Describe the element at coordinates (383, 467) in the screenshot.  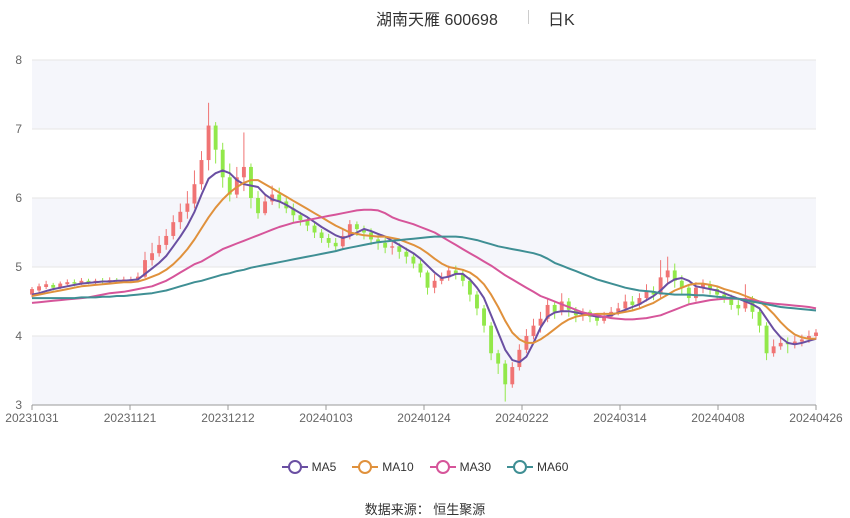
I see `legend-item-ma10: MA10` at that location.